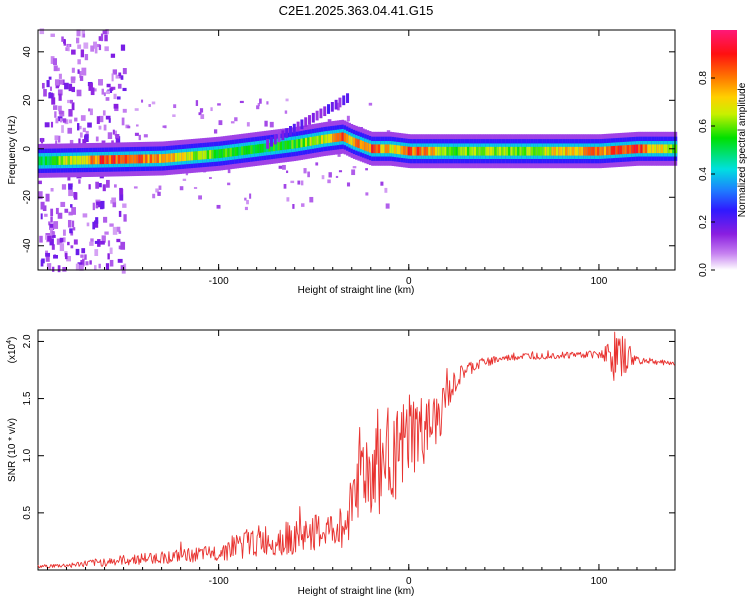 The image size is (750, 600). What do you see at coordinates (703, 174) in the screenshot?
I see `colorbar-tick-label: 0.4` at bounding box center [703, 174].